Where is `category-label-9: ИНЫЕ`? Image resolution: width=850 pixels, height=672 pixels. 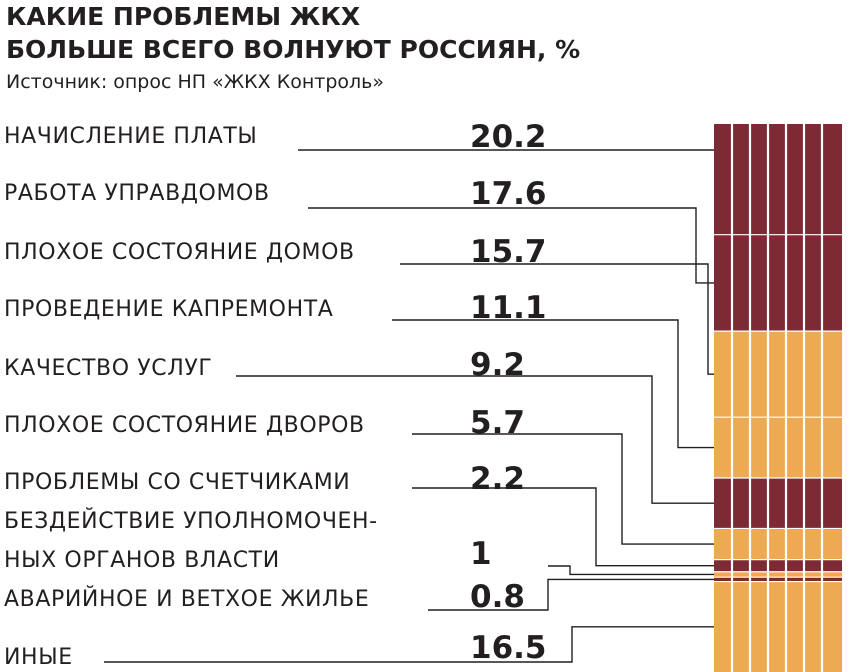
category-label-9: ИНЫЕ is located at coordinates (38, 657).